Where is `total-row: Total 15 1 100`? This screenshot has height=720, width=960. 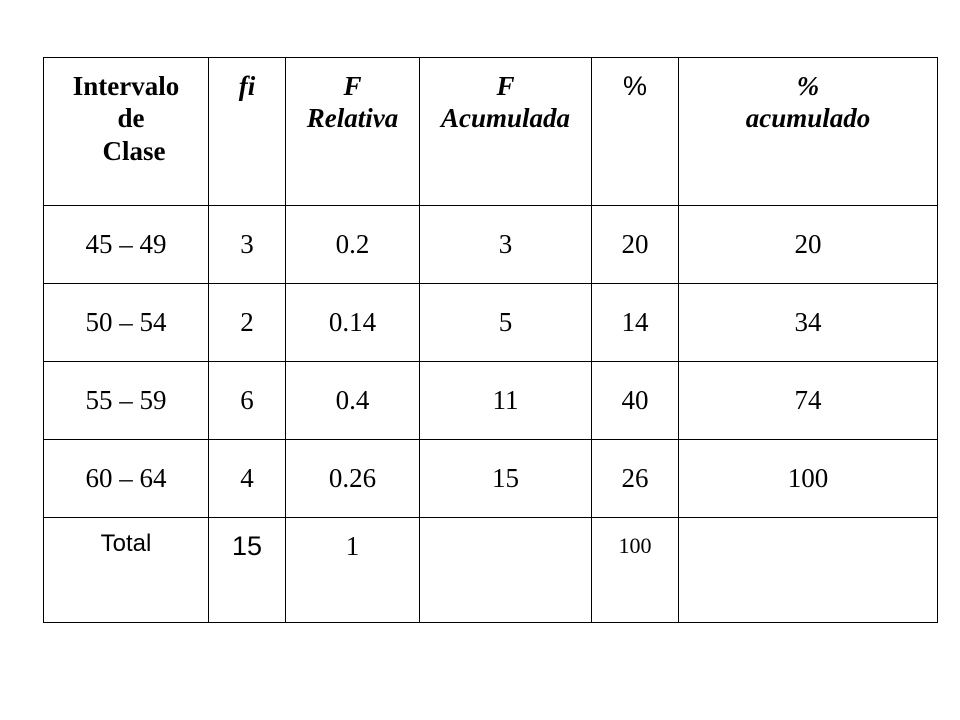 total-row: Total 15 1 100 is located at coordinates (490, 570).